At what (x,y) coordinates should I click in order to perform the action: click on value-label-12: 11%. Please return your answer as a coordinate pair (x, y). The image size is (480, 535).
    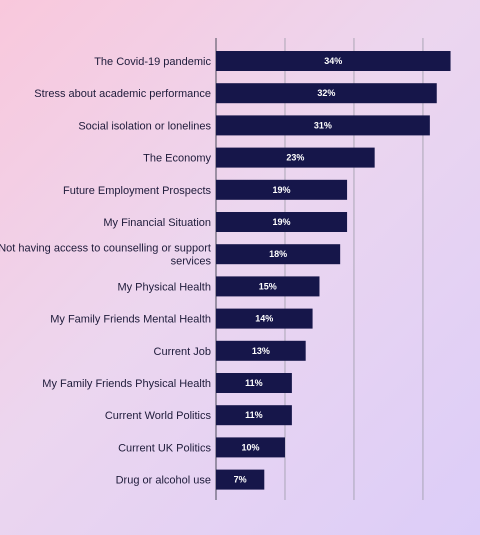
    Looking at the image, I should click on (254, 415).